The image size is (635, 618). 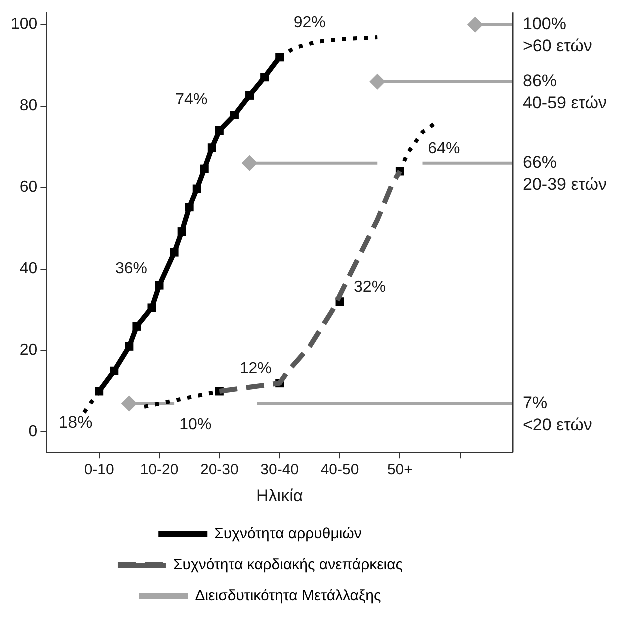 What do you see at coordinates (288, 565) in the screenshot?
I see `legend-label: Συχνότητα καρδιακής ανεπάρκειας` at bounding box center [288, 565].